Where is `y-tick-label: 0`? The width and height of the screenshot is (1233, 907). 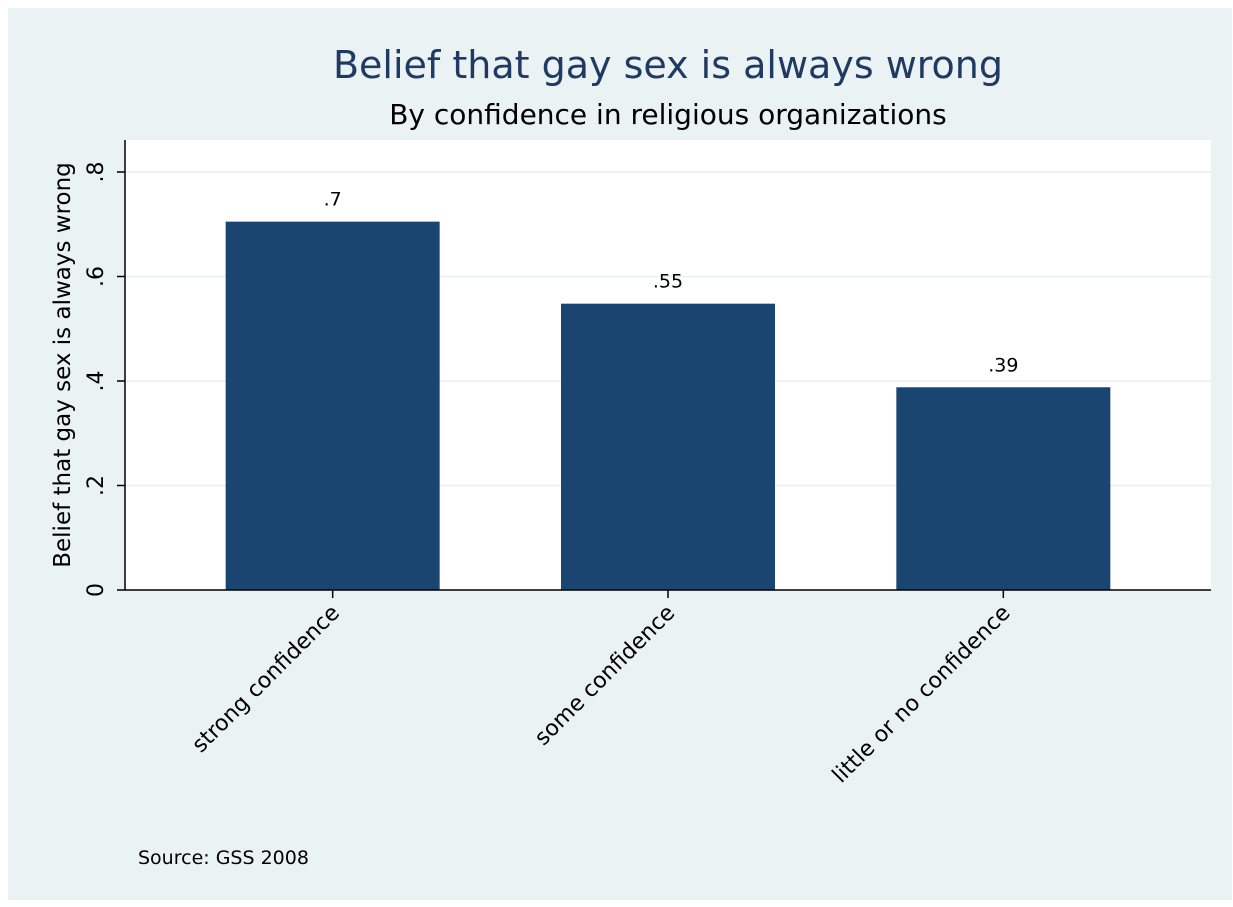
y-tick-label: 0 is located at coordinates (96, 590).